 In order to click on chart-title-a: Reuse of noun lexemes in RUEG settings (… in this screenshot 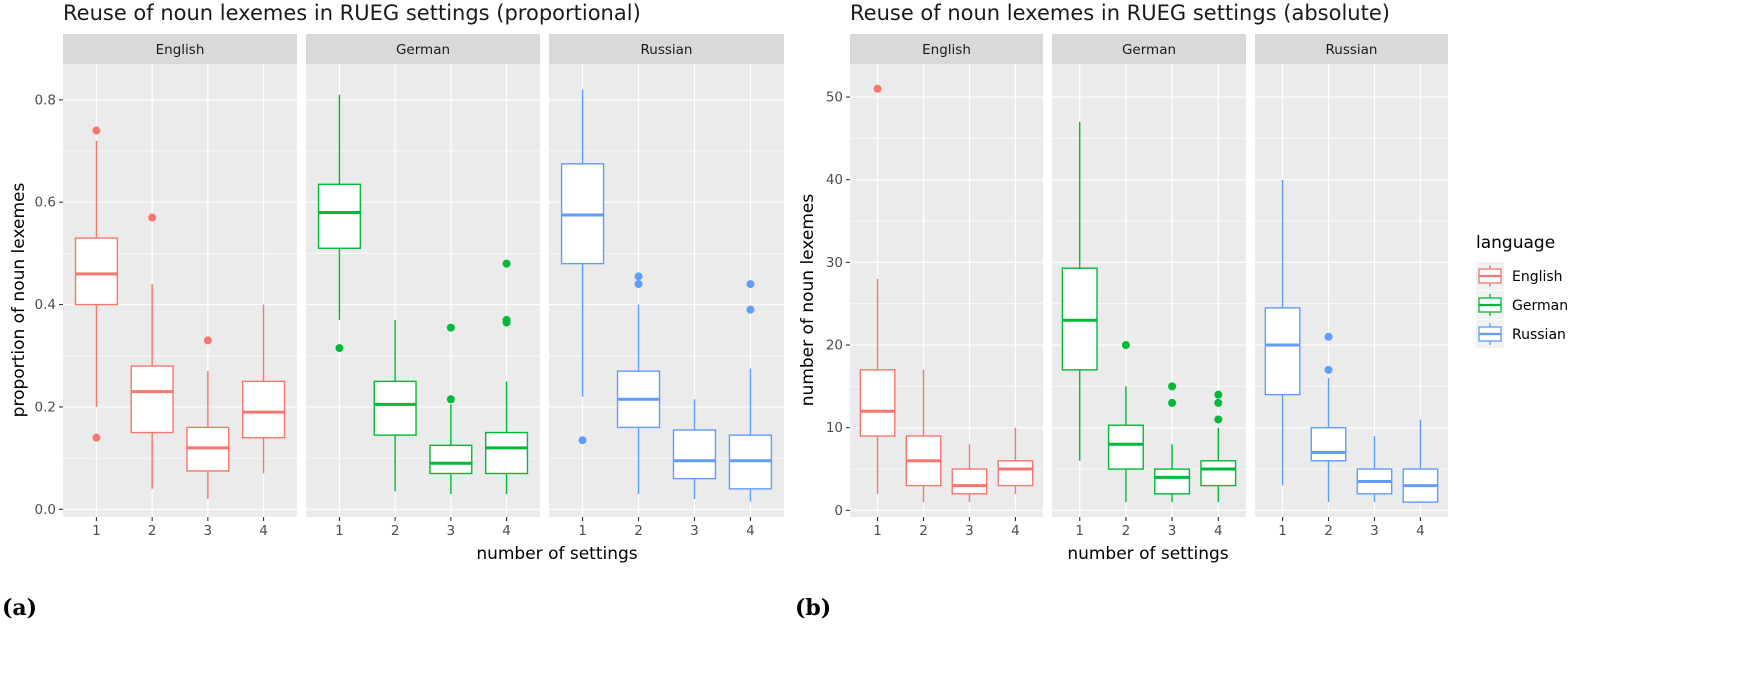, I will do `click(352, 13)`.